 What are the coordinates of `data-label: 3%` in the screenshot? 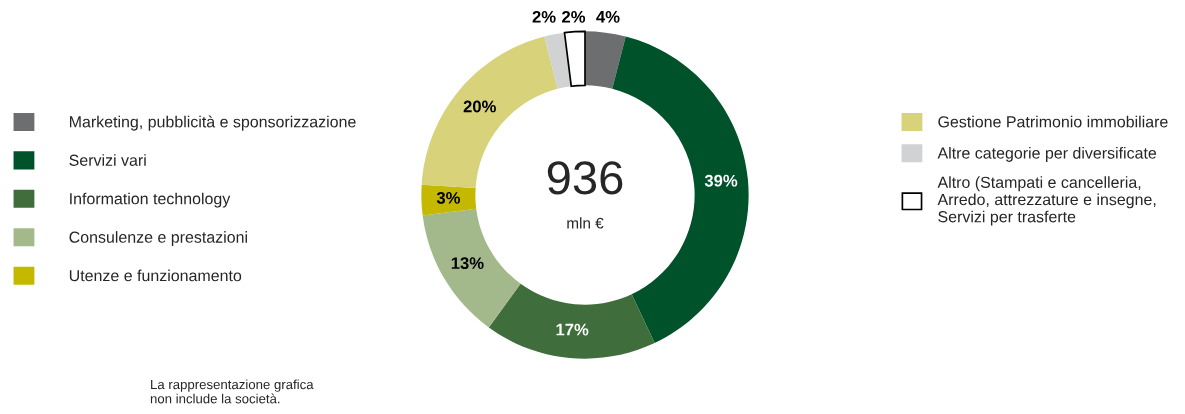 It's located at (448, 197).